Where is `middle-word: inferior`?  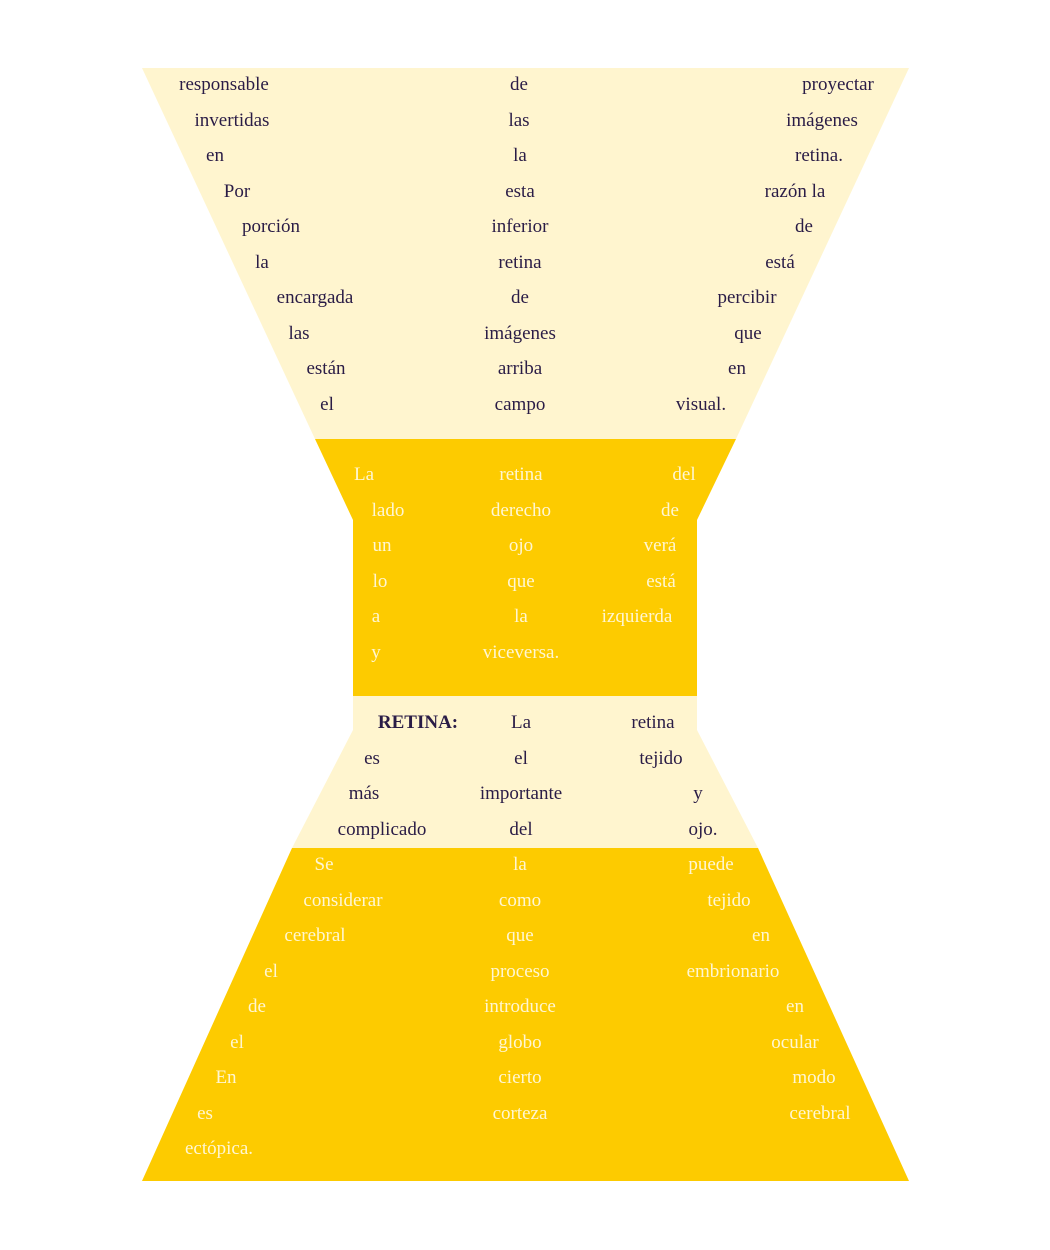 middle-word: inferior is located at coordinates (520, 226).